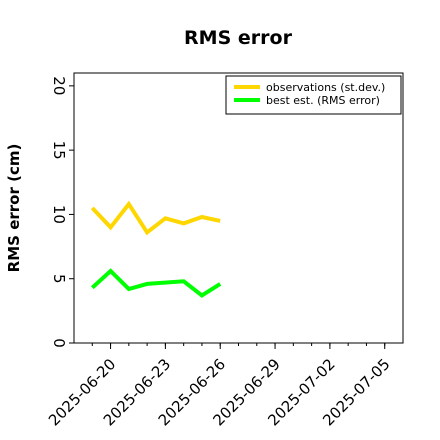 Image resolution: width=440 pixels, height=440 pixels. What do you see at coordinates (323, 100) in the screenshot?
I see `legend-label: best est. (RMS error)` at bounding box center [323, 100].